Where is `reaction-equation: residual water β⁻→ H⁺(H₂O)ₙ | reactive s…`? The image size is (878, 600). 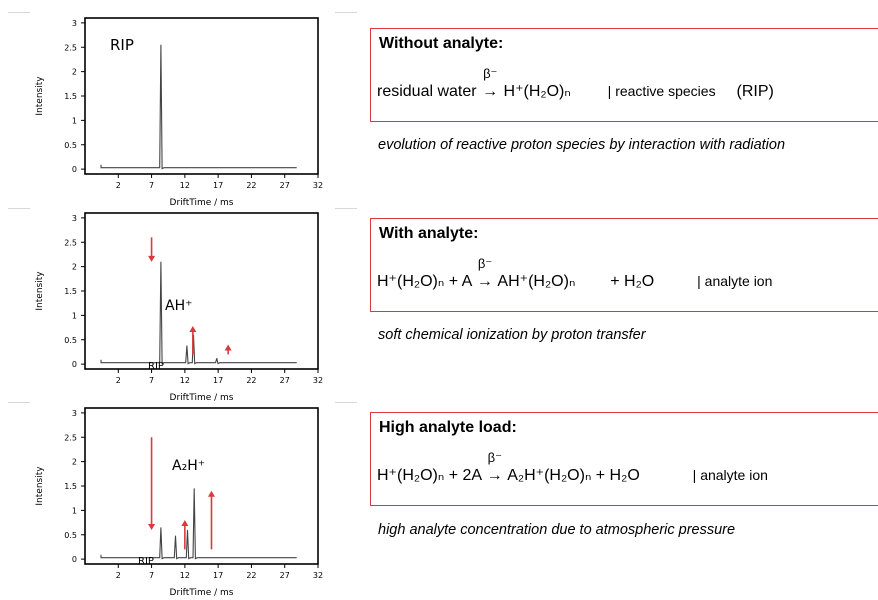 reaction-equation: residual water β⁻→ H⁺(H₂O)ₙ | reactive s… is located at coordinates (575, 91).